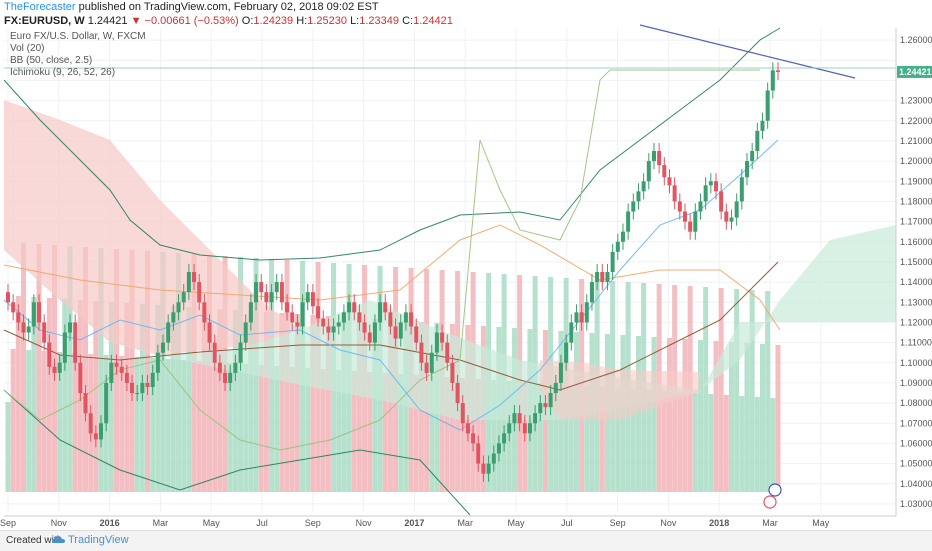 Image resolution: width=932 pixels, height=551 pixels. I want to click on time-tick-label: Sep, so click(618, 523).